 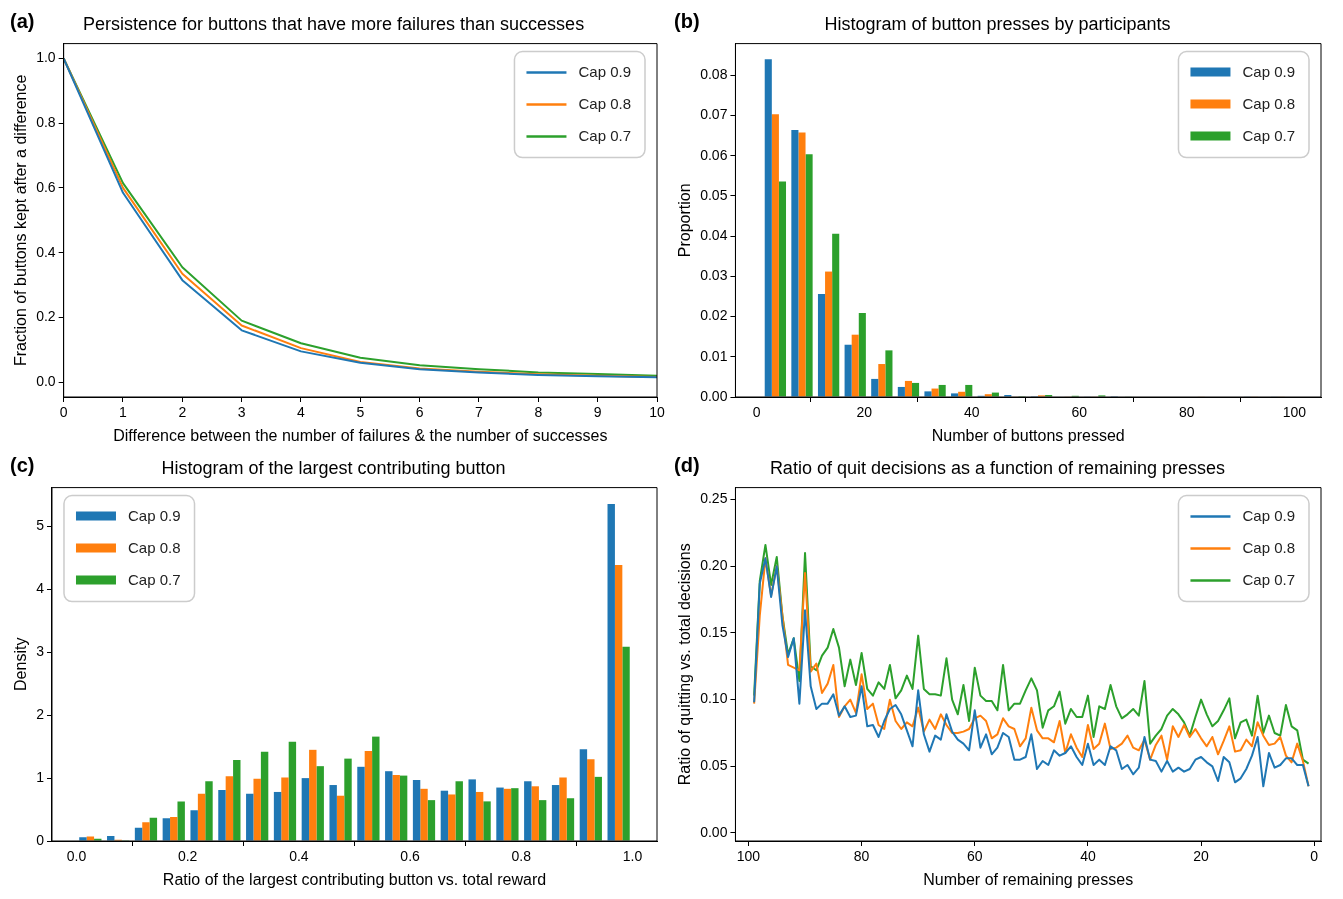 What do you see at coordinates (1028, 435) in the screenshot?
I see `x-axis-title: Number of buttons pressed` at bounding box center [1028, 435].